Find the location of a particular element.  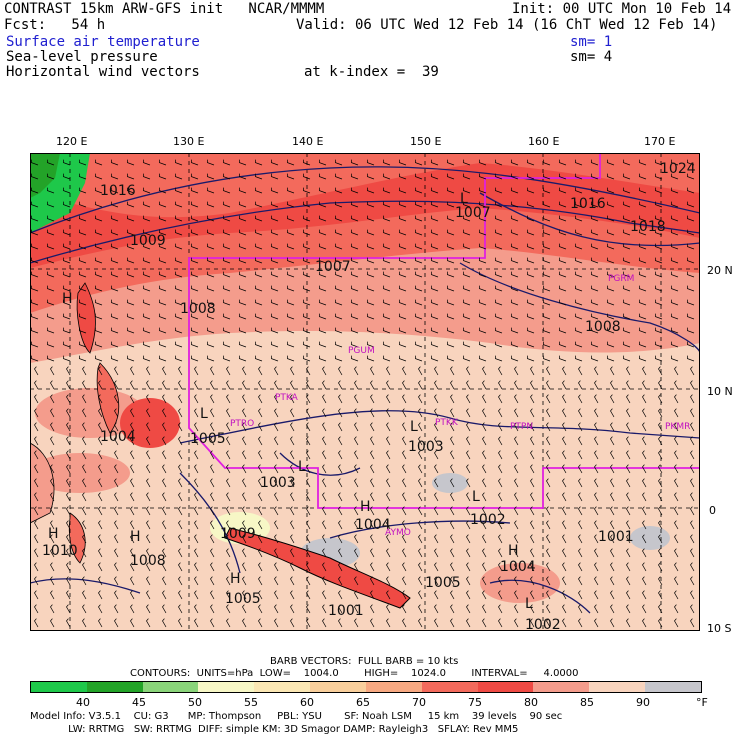

colorbar-label: 40 is located at coordinates (83, 702).